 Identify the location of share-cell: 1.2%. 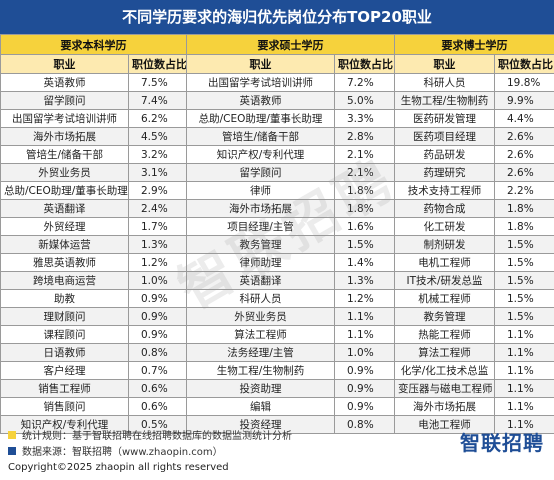
(157, 262).